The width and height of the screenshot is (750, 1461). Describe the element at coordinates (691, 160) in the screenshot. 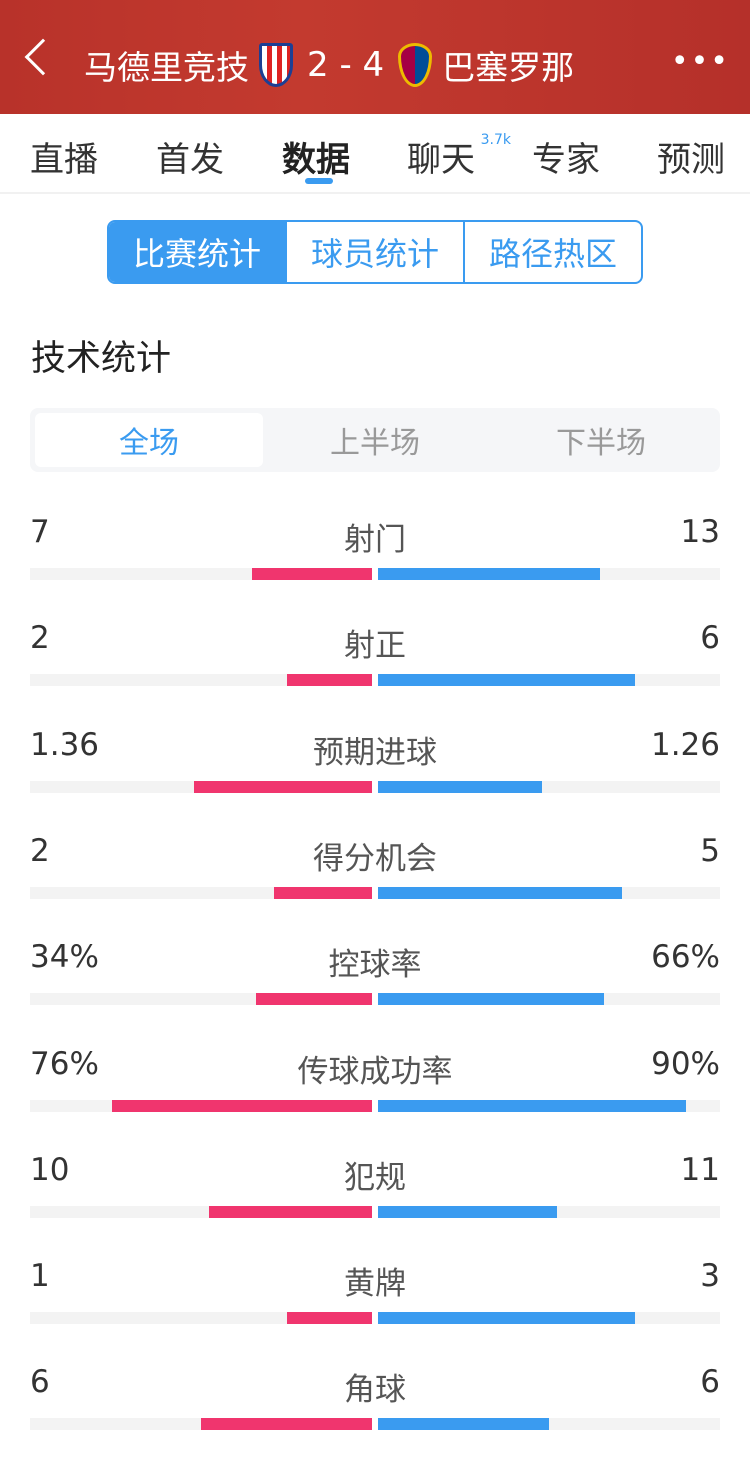

I see `tab-label: 预测` at that location.